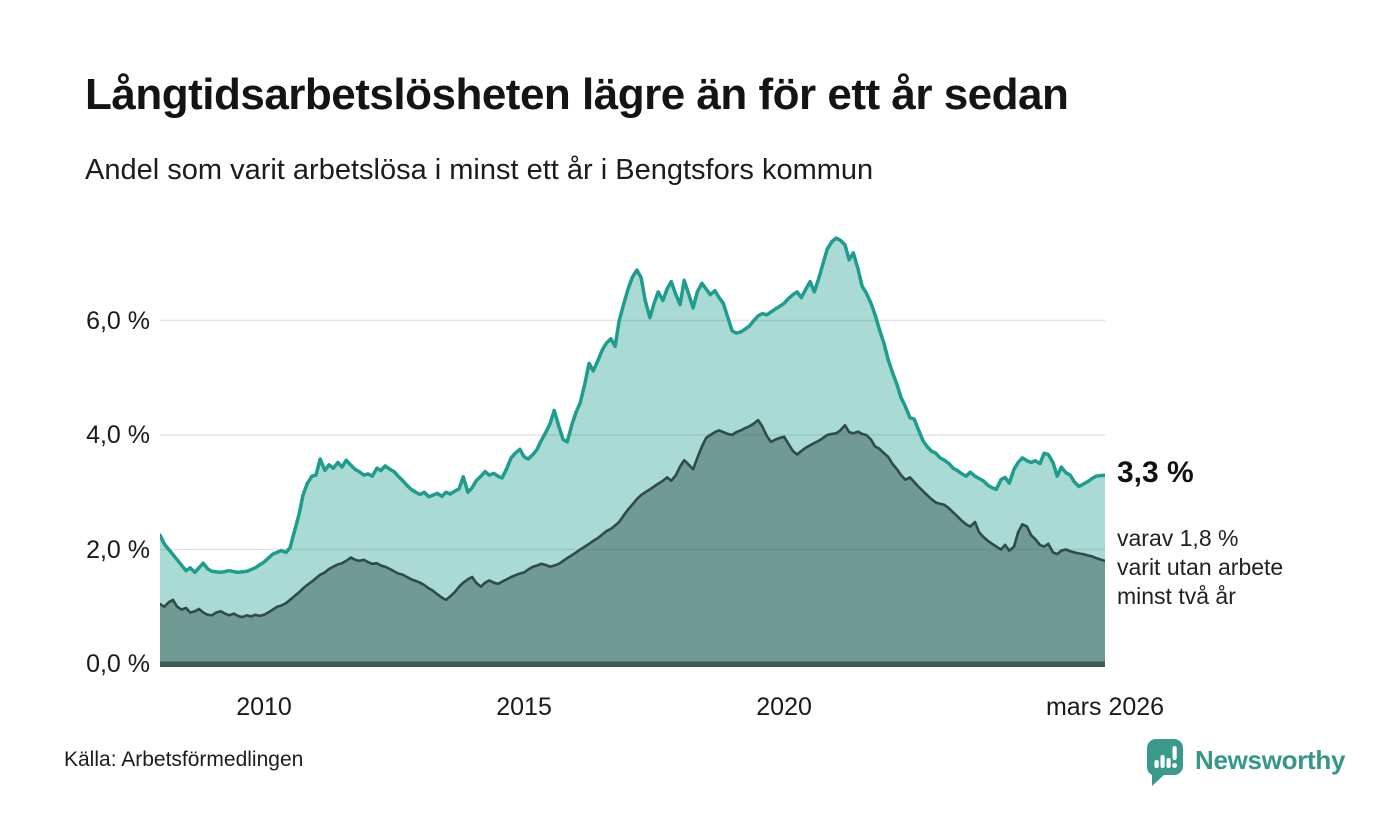  What do you see at coordinates (524, 707) in the screenshot?
I see `x-axis-tick-label: 2015` at bounding box center [524, 707].